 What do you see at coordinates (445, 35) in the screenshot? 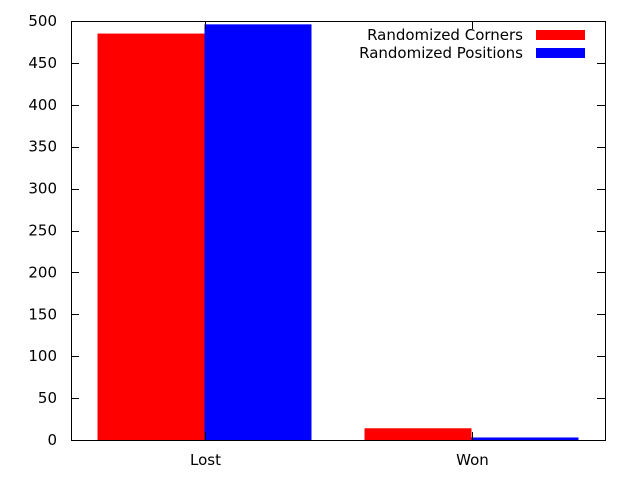
I see `legend-label-series-1: Randomized Corners` at bounding box center [445, 35].